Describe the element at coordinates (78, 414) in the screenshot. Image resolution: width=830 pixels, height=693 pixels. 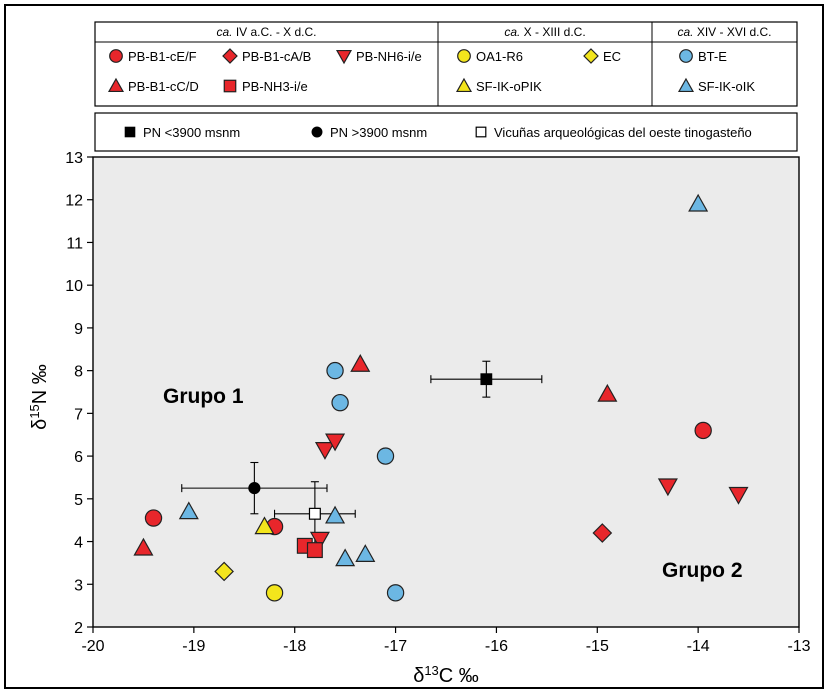
I see `y-tick-label: 7` at that location.